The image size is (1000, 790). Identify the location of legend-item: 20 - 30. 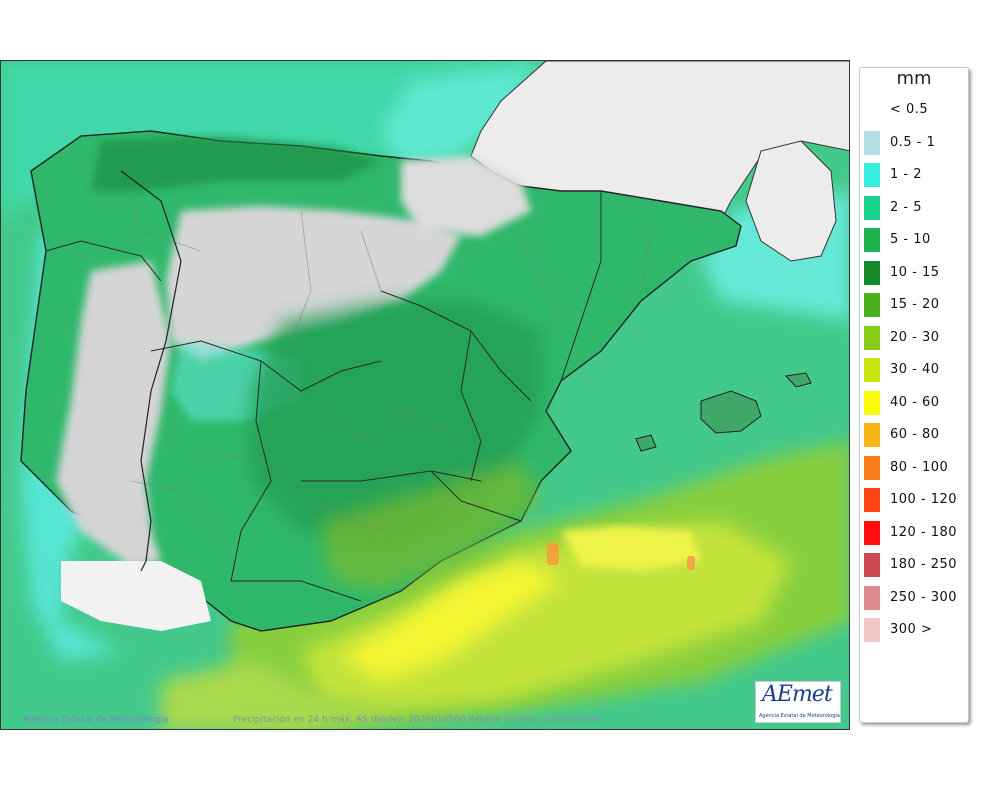
(914, 338).